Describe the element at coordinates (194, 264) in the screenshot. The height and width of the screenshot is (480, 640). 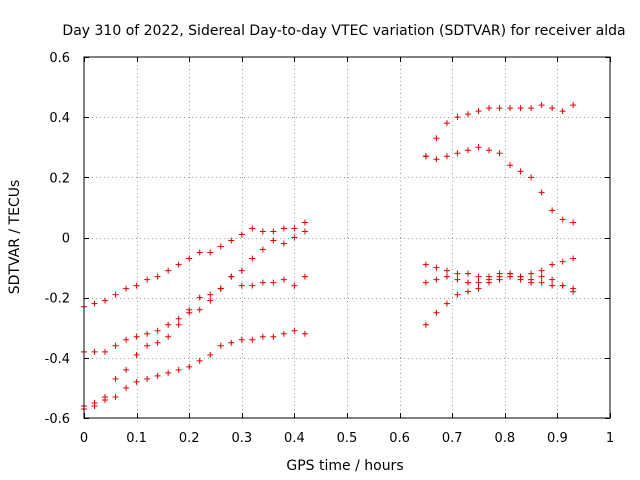
I see `series-track-1-morning` at that location.